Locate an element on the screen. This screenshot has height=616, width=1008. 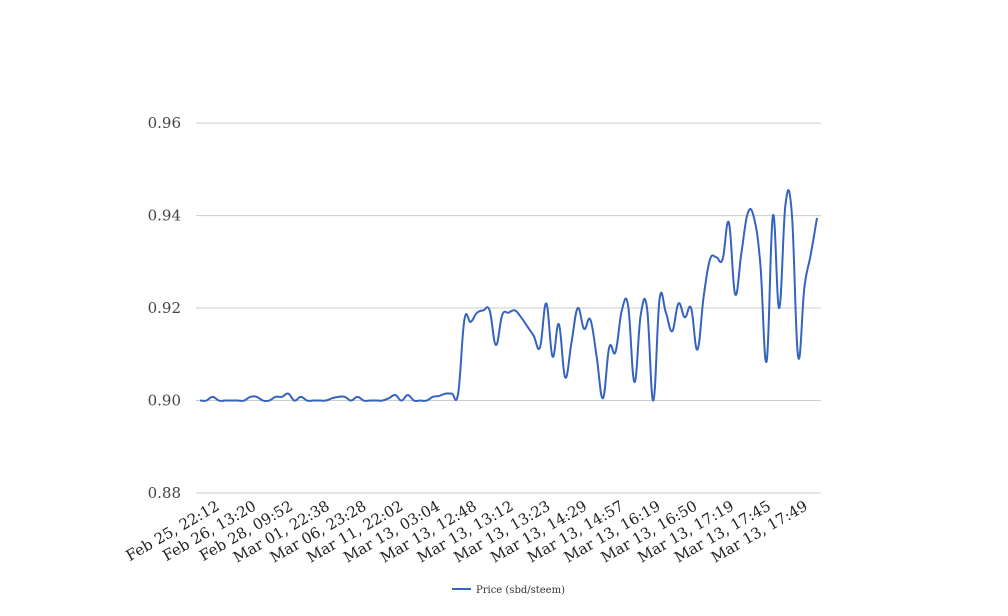
y-axis-ticks: 0.96 0.94 0.92 0.90 0.88 is located at coordinates (164, 308).